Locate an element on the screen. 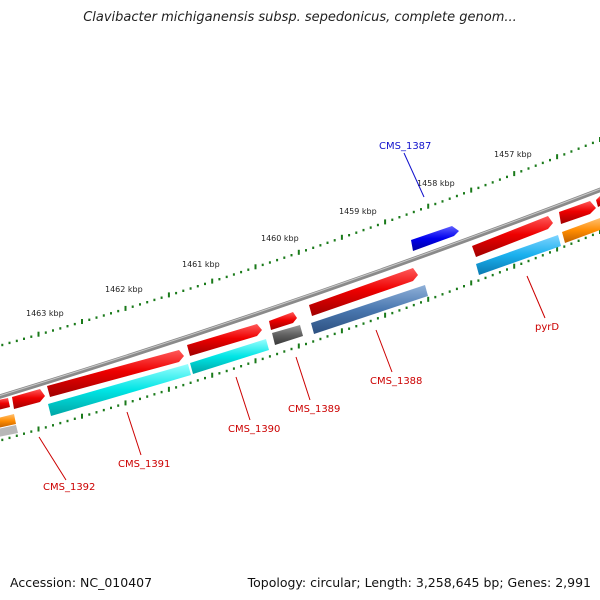  gene-label-cms-1391: CMS_1391 is located at coordinates (144, 464).